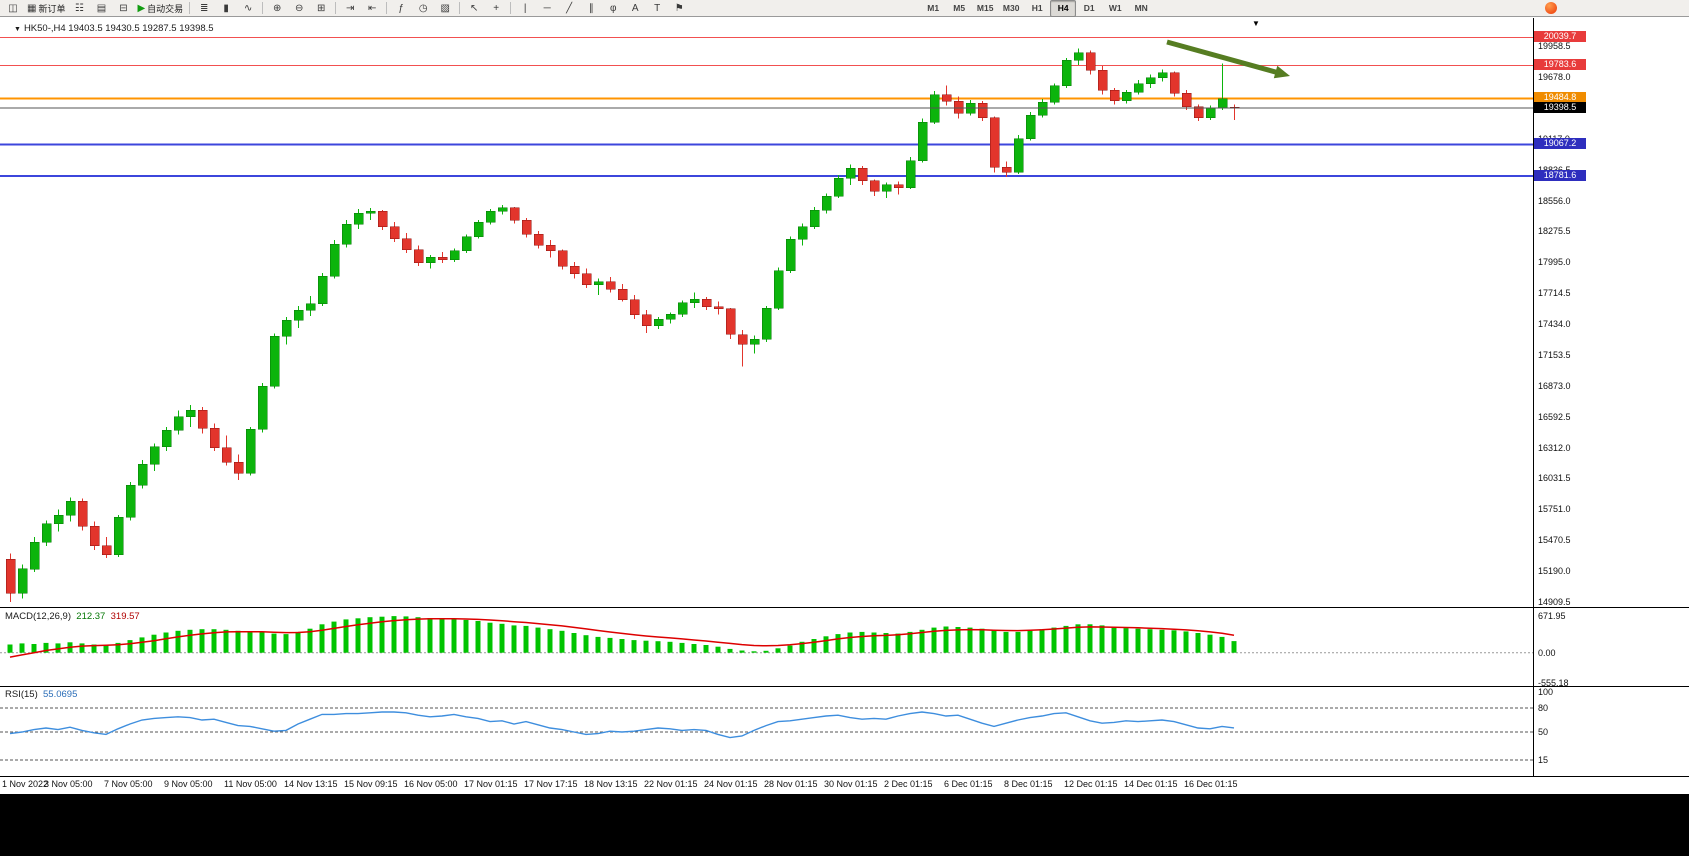  What do you see at coordinates (1037, 8) in the screenshot?
I see `timeframe-H1: H1` at bounding box center [1037, 8].